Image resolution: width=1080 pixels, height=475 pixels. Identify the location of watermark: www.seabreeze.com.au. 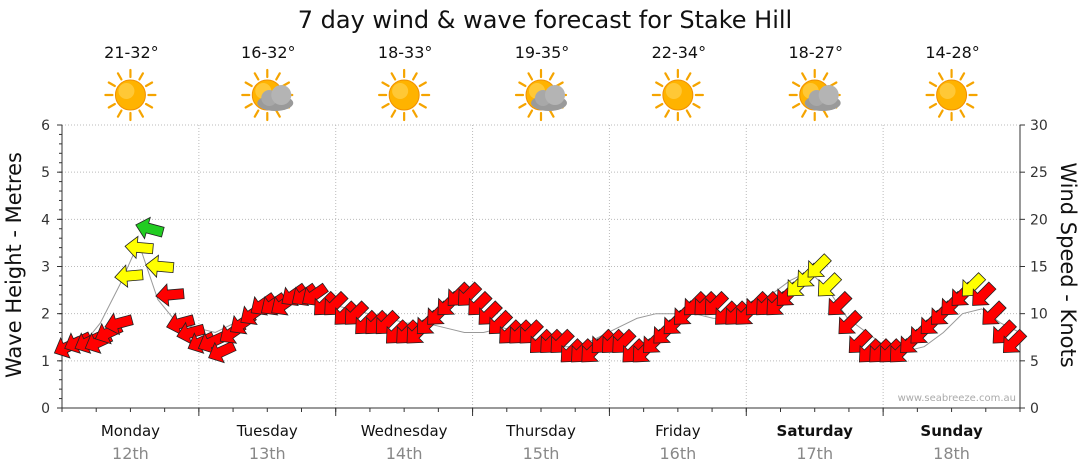
(957, 398).